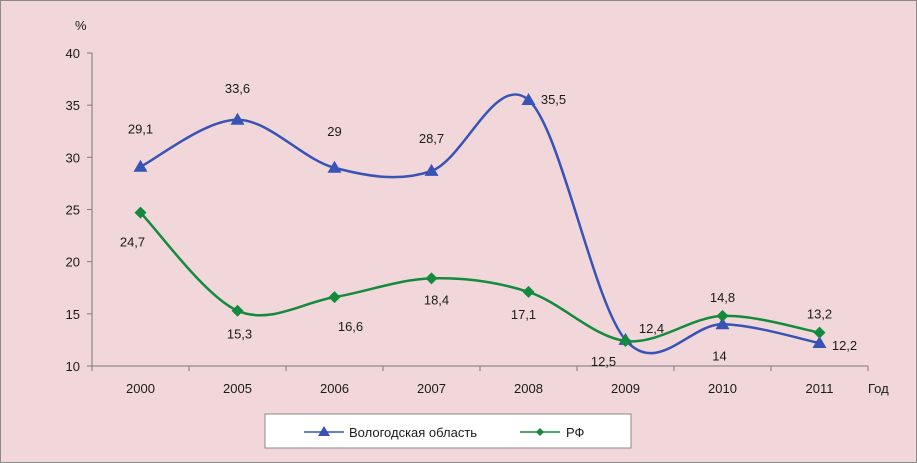  I want to click on y-tick-label: 15, so click(73, 314).